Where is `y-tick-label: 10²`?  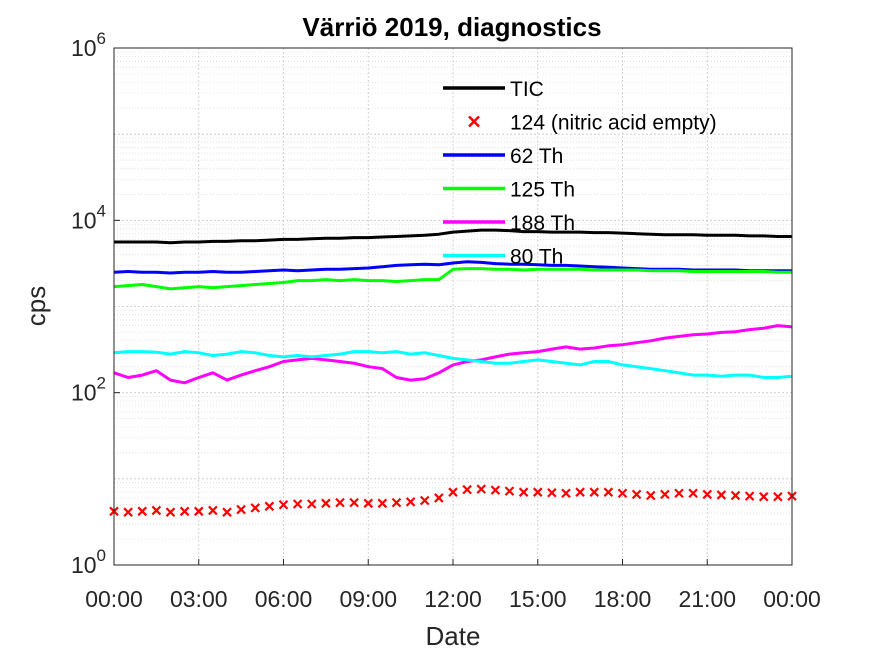
y-tick-label: 10² is located at coordinates (88, 390).